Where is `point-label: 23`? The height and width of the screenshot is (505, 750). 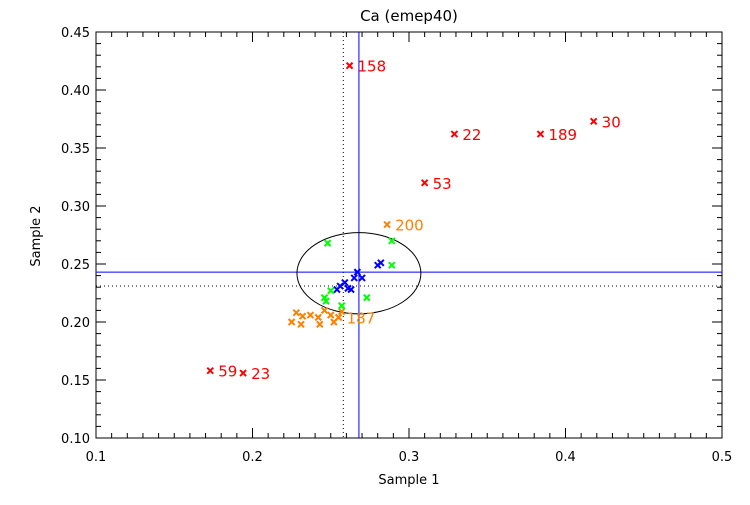 point-label: 23 is located at coordinates (260, 374).